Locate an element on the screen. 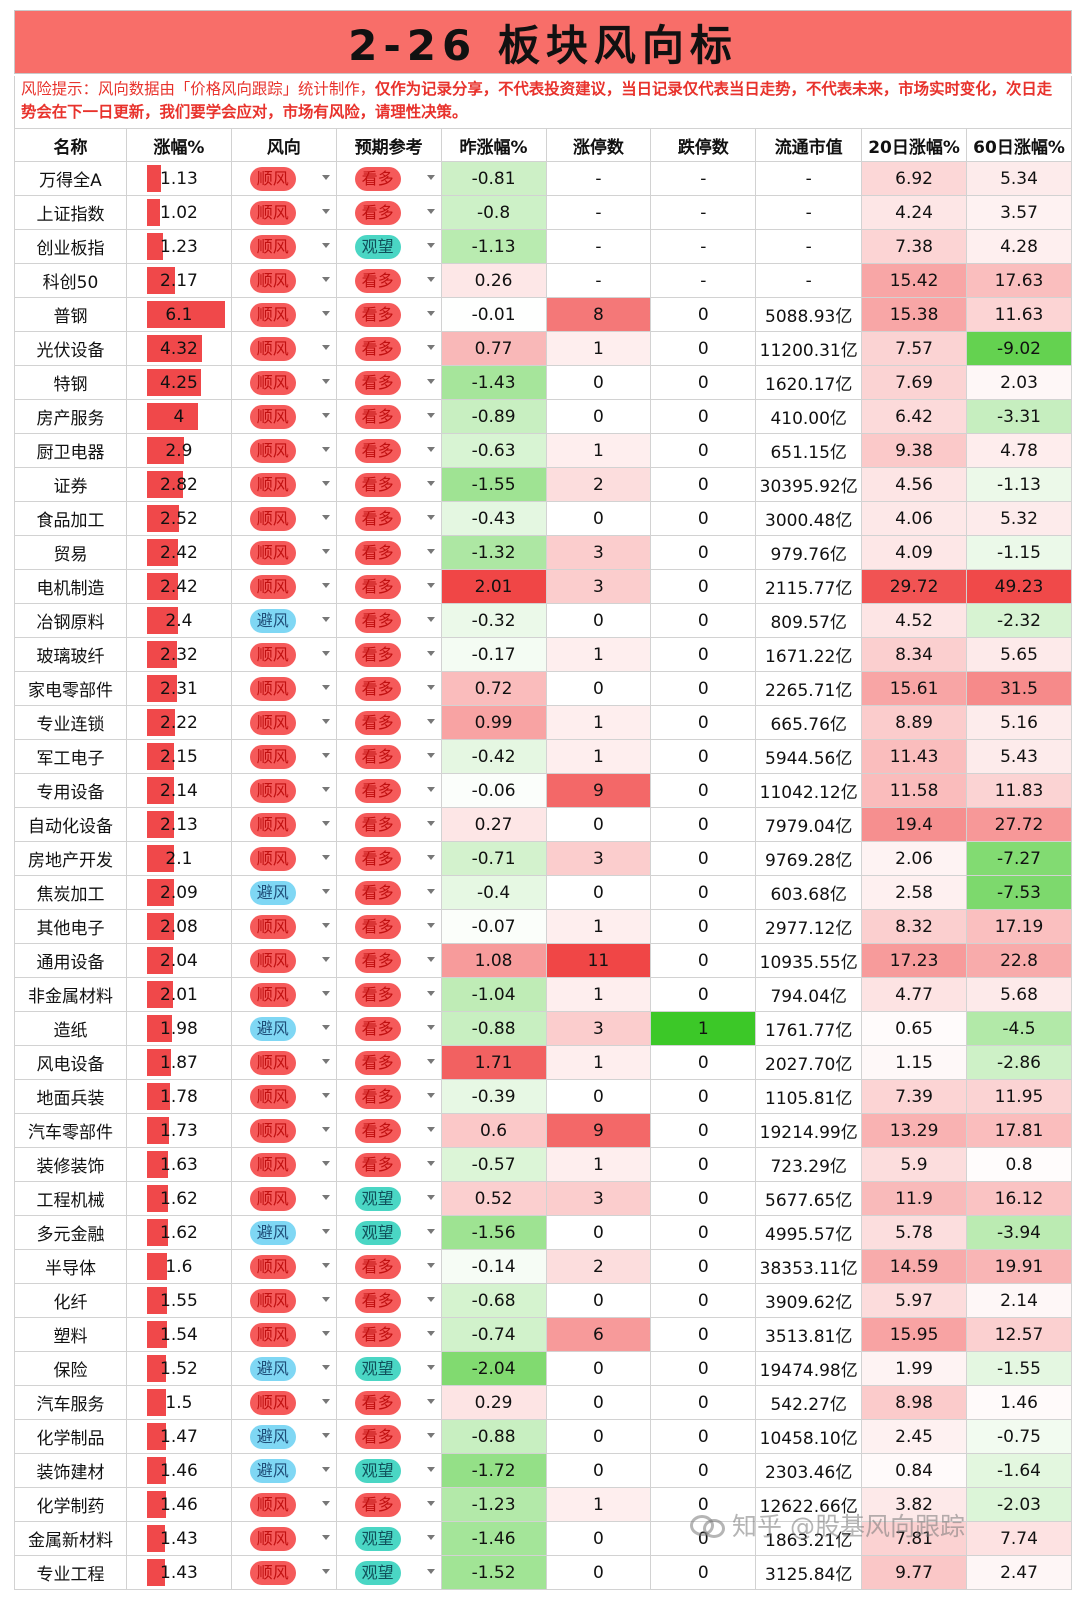  header-wind: 风向 is located at coordinates (283, 145).